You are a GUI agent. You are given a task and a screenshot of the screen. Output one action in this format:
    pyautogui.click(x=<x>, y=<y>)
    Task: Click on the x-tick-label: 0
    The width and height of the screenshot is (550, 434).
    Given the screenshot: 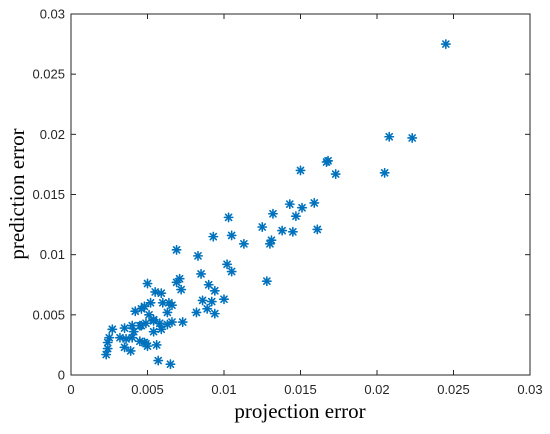 What is the action you would take?
    pyautogui.click(x=70, y=389)
    